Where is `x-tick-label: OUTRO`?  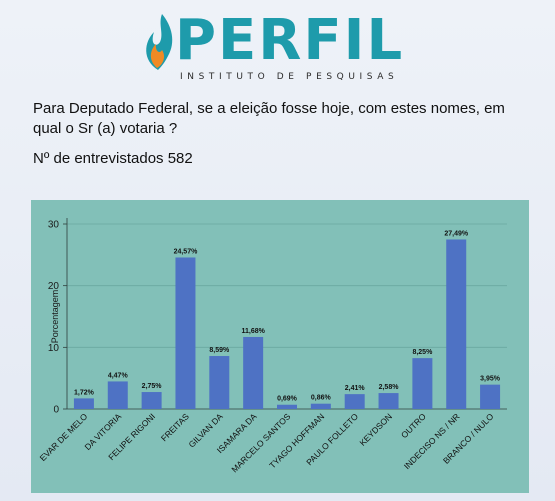 x-tick-label: OUTRO is located at coordinates (413, 425).